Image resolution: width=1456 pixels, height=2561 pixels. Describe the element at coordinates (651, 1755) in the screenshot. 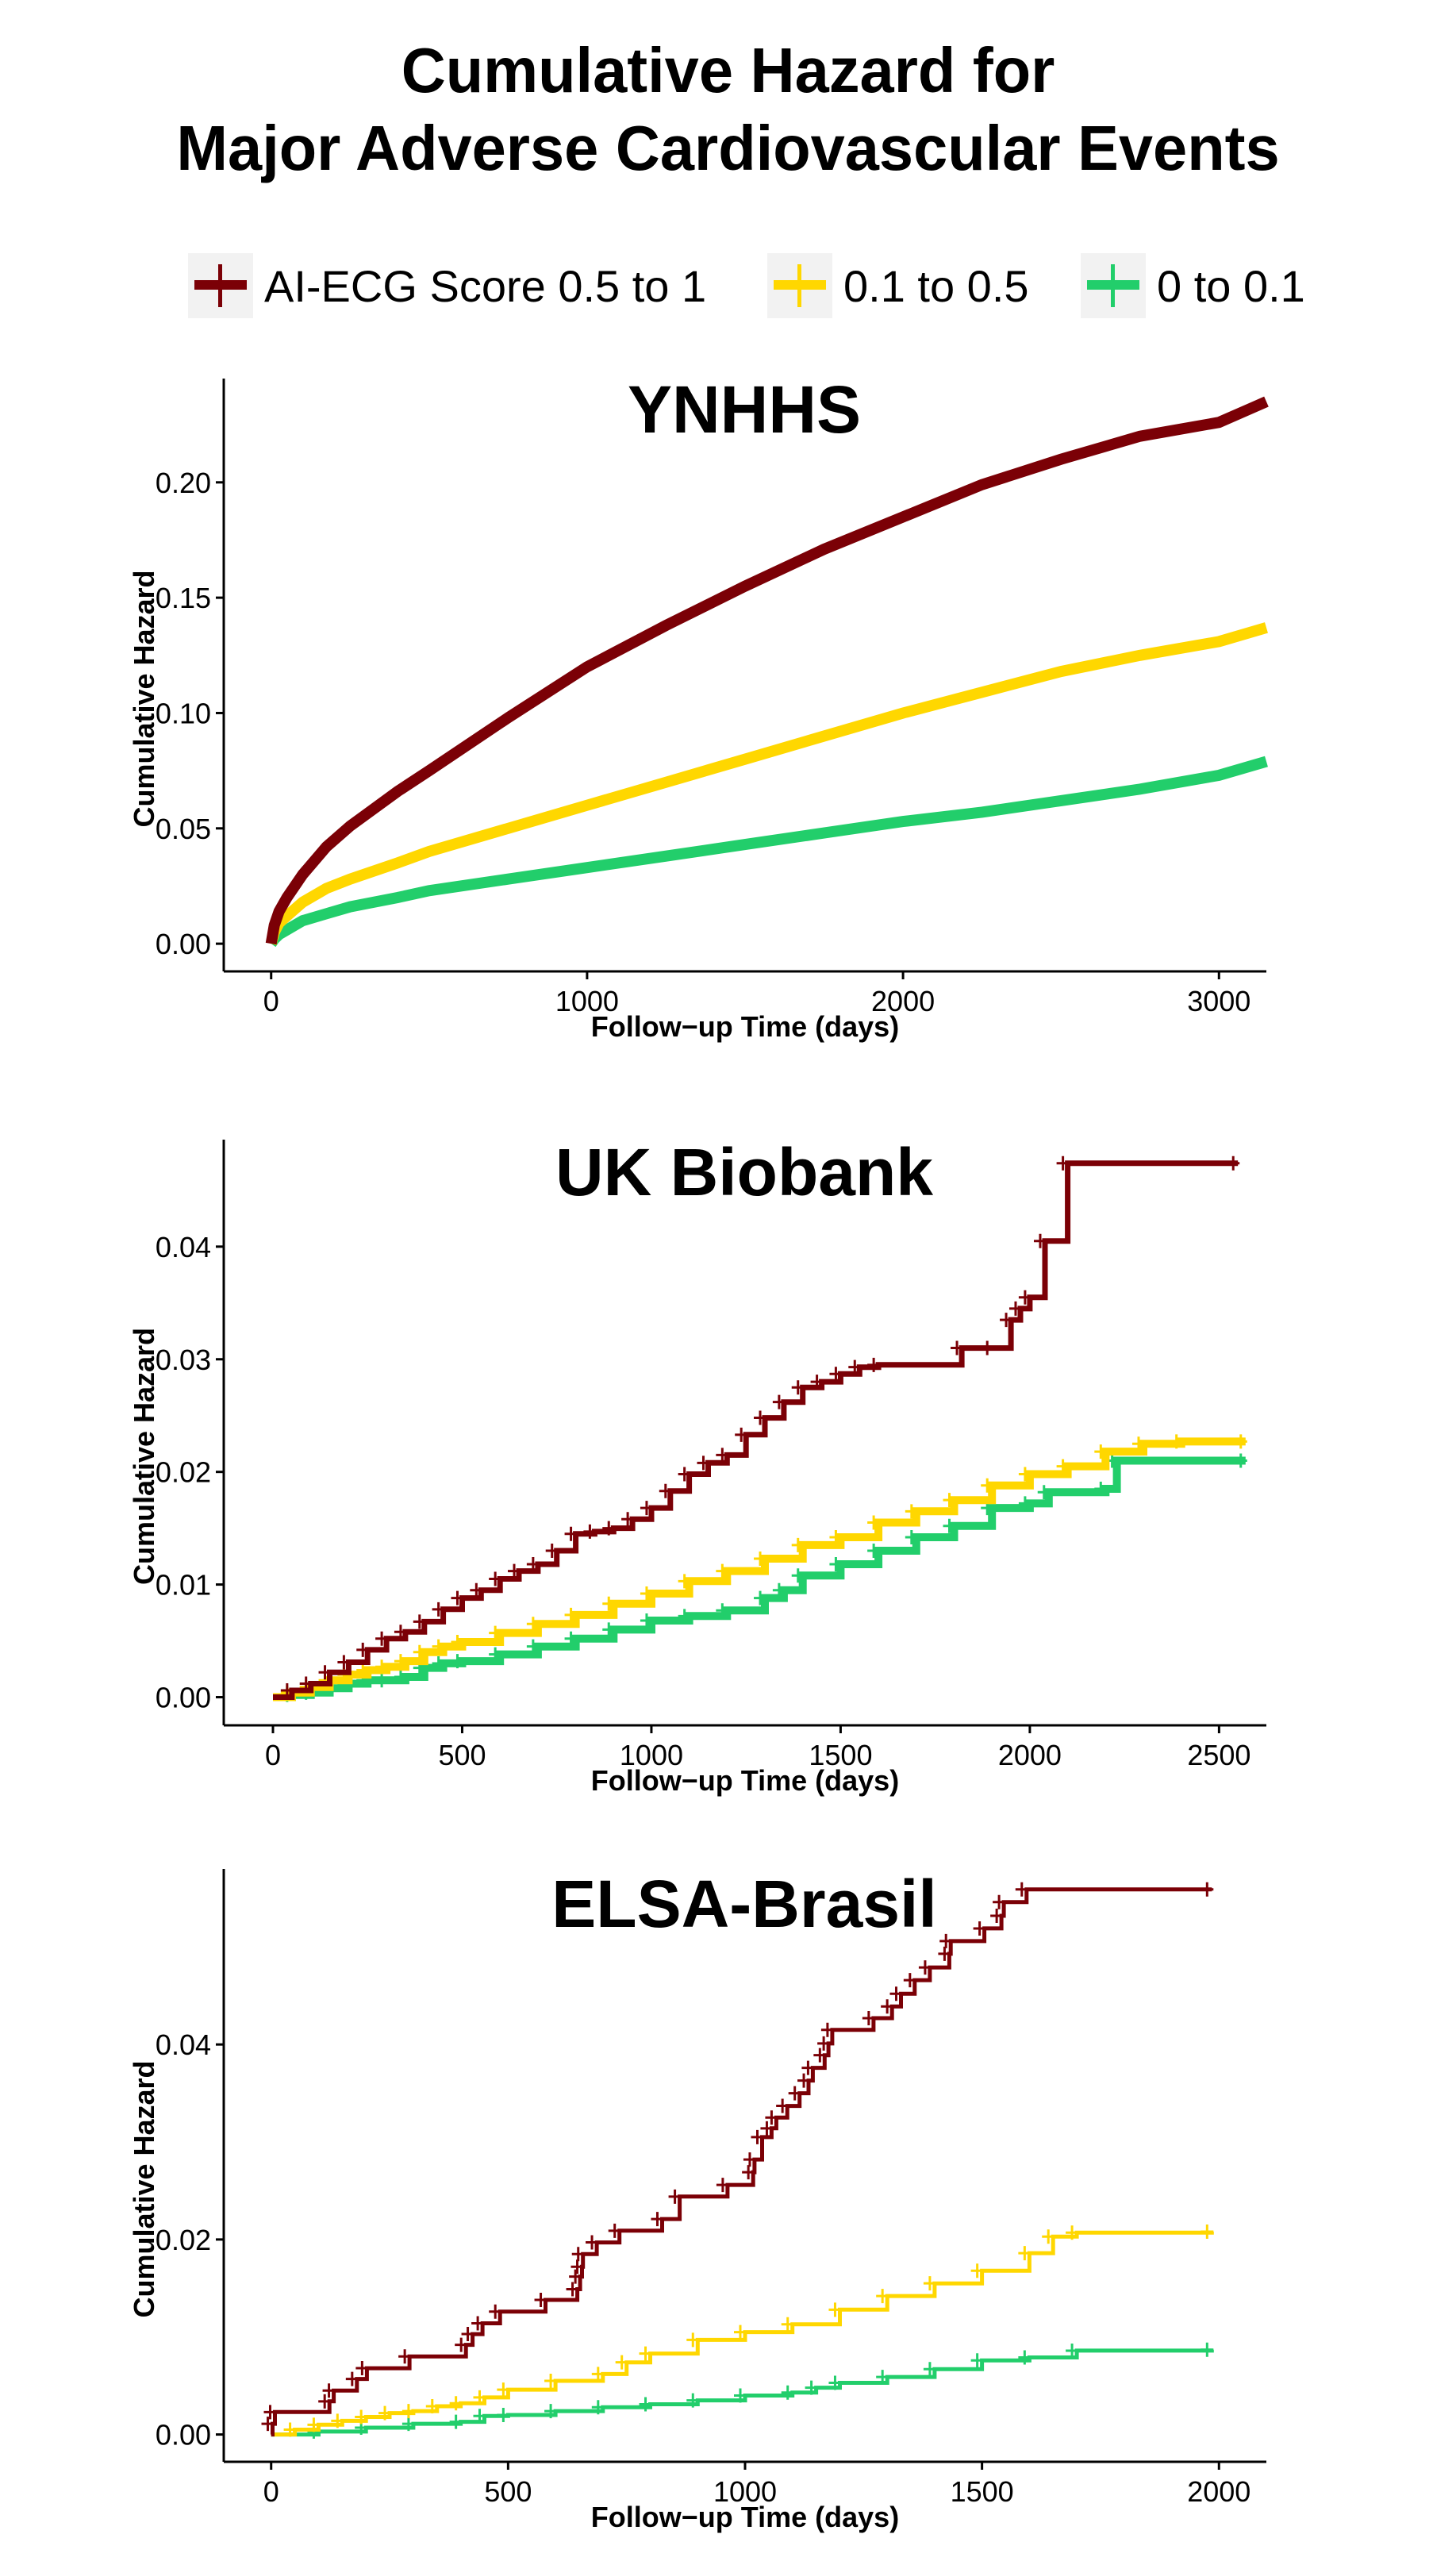

I see `x-tick-label: 1000` at that location.